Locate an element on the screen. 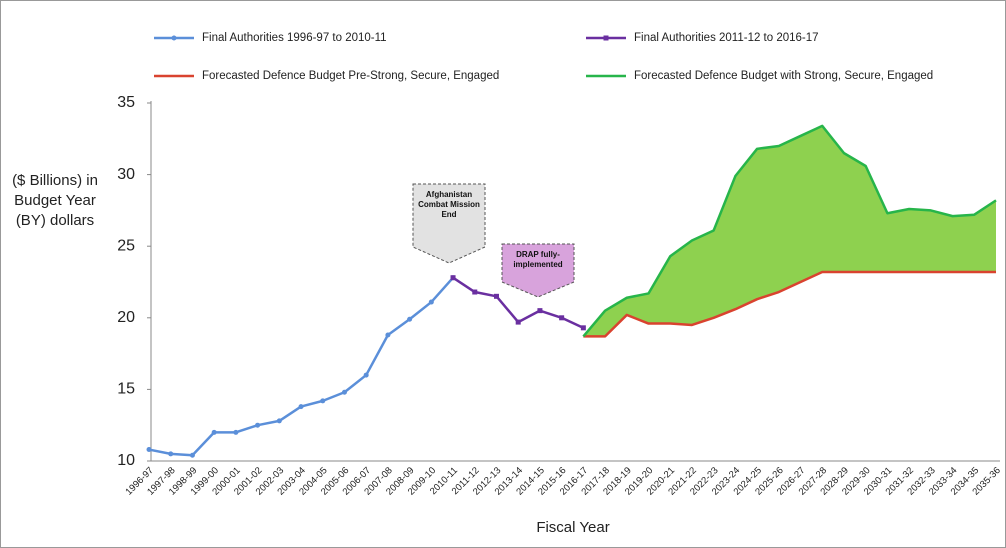 The height and width of the screenshot is (548, 1006). legend-label: Final Authorities 2011-12 to 2016-17 is located at coordinates (726, 38).